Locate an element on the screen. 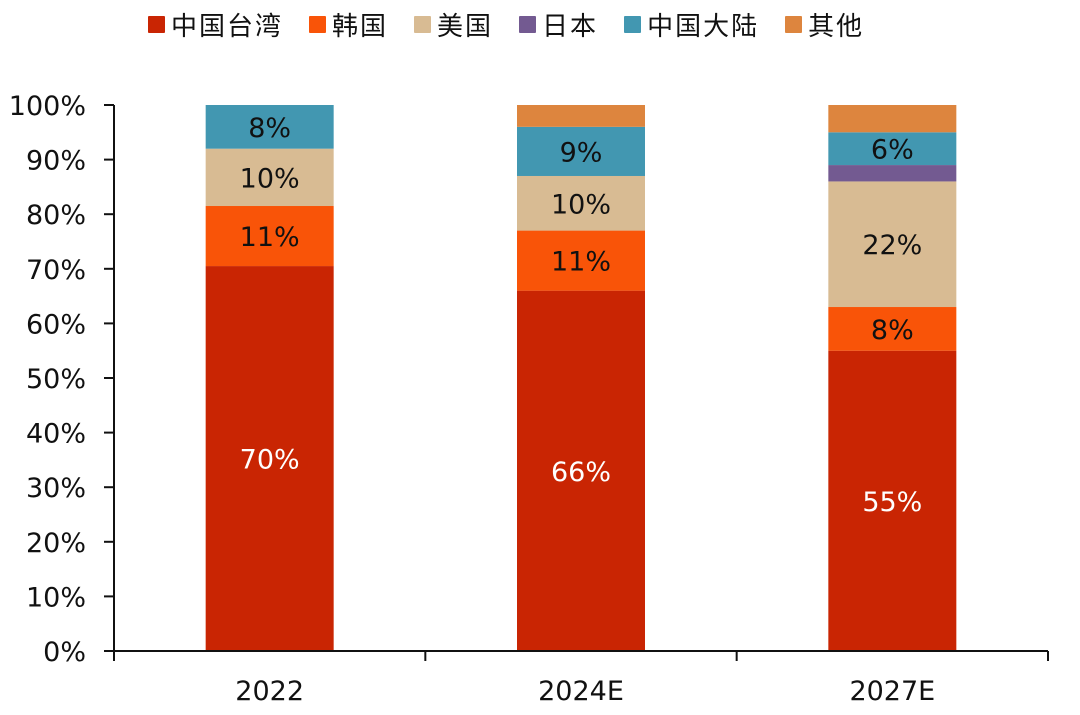 The height and width of the screenshot is (715, 1080). data-label: 6% is located at coordinates (892, 150).